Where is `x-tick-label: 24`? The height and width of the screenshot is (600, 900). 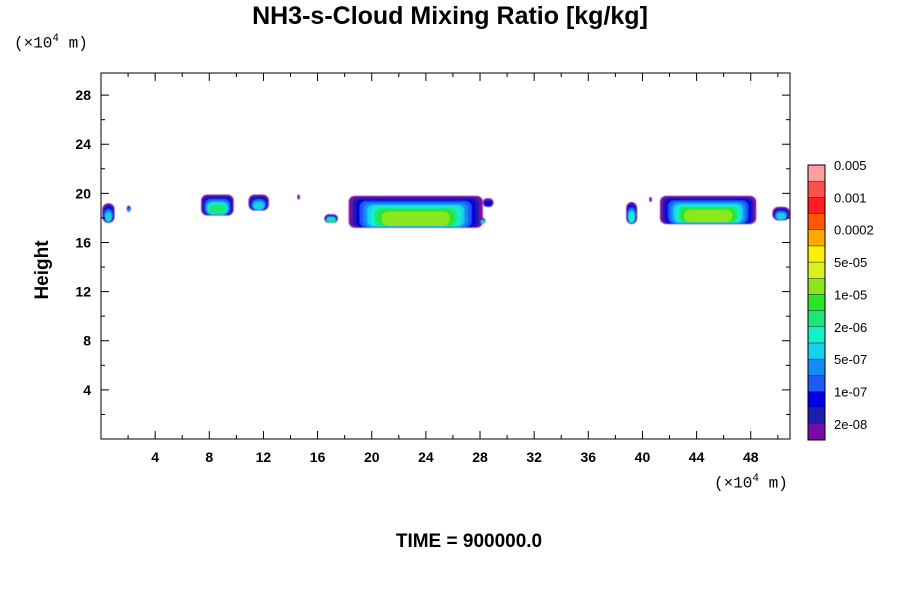
x-tick-label: 24 is located at coordinates (426, 457).